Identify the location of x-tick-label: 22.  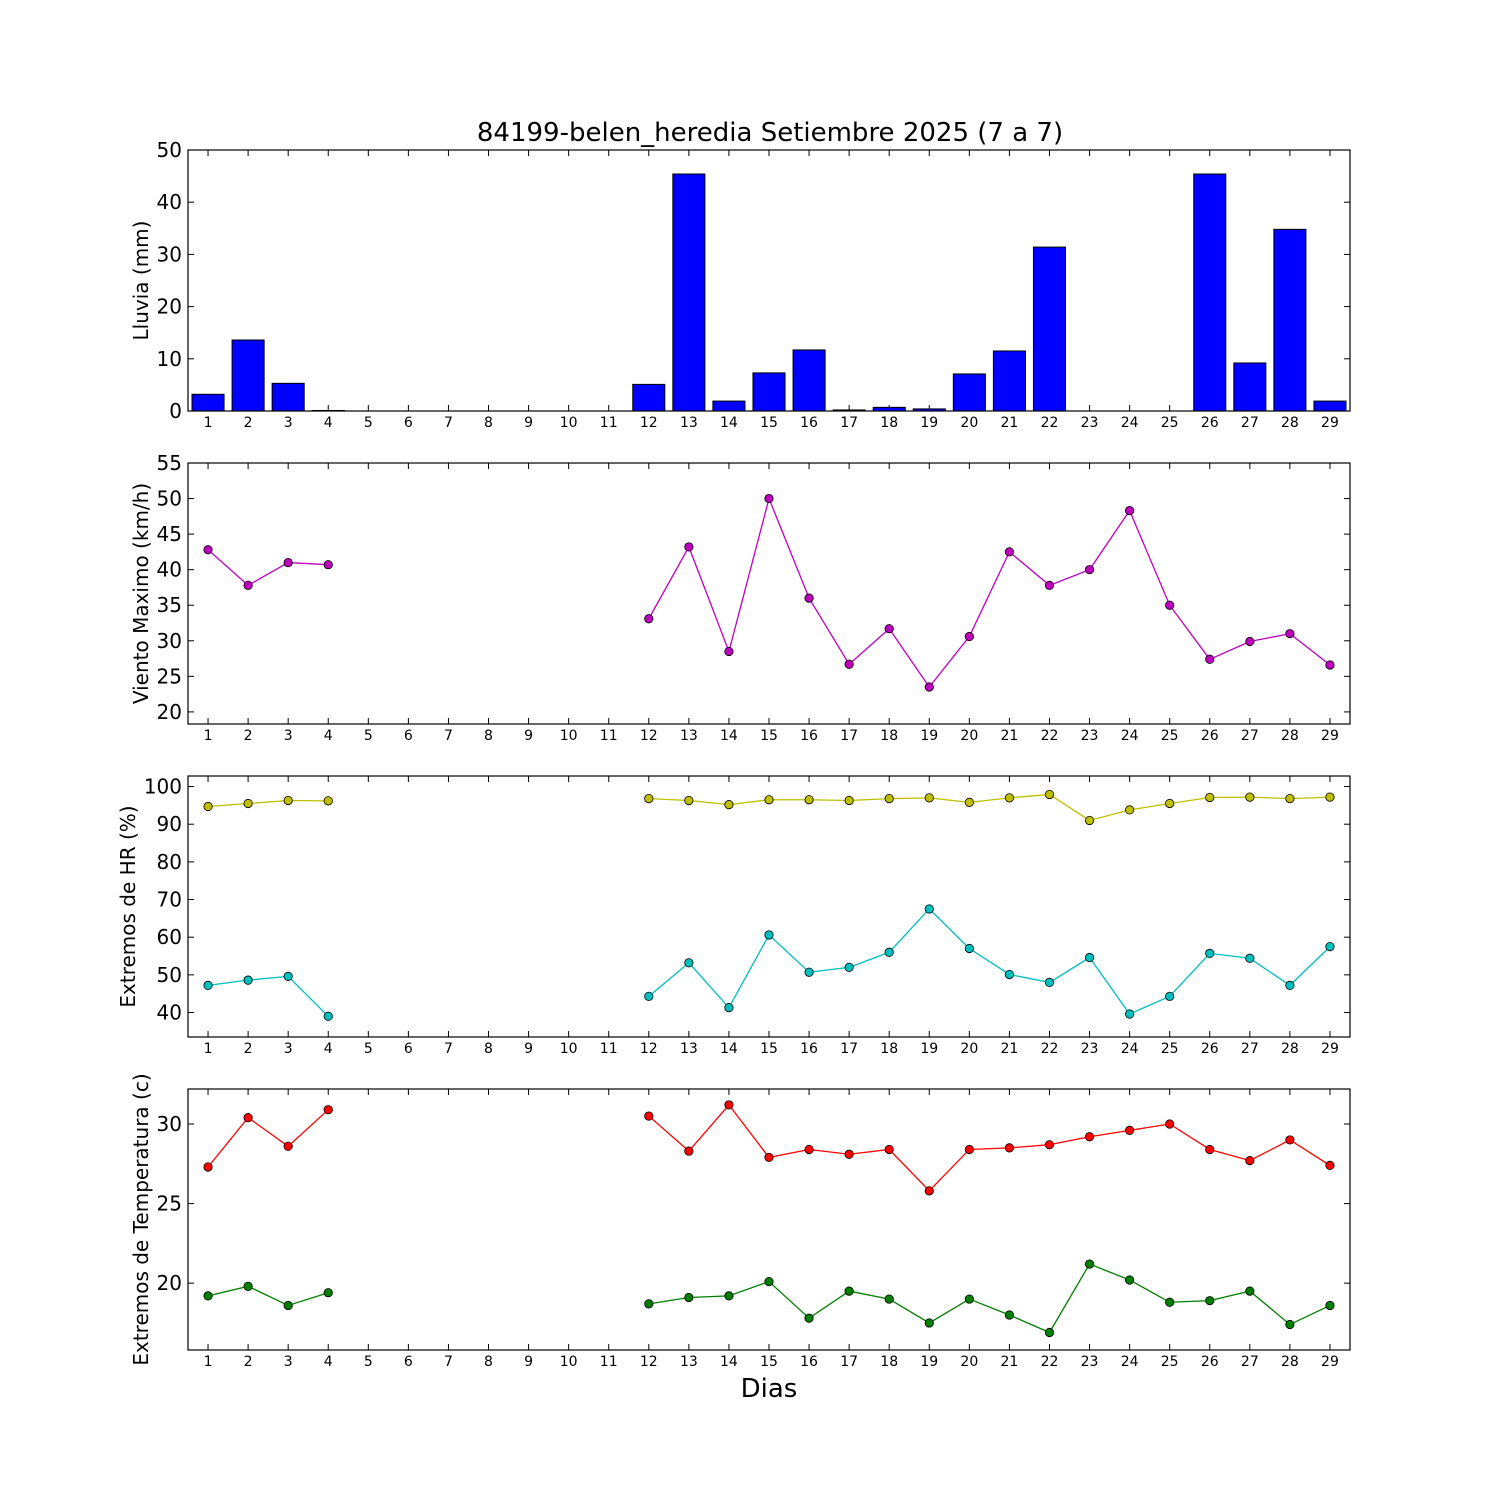
(1050, 1362).